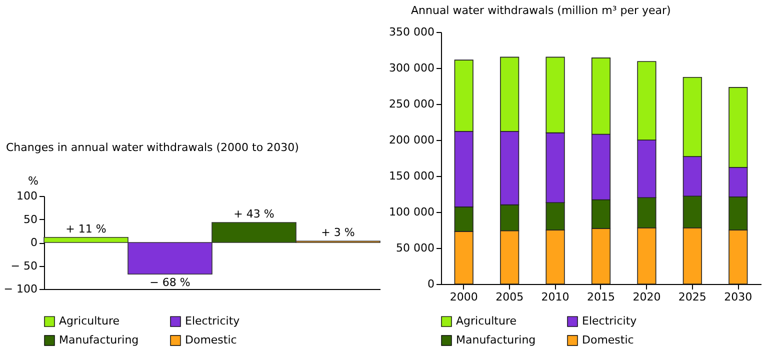  I want to click on chart-title: Annual water withdrawals (million m³ per year), so click(541, 10).